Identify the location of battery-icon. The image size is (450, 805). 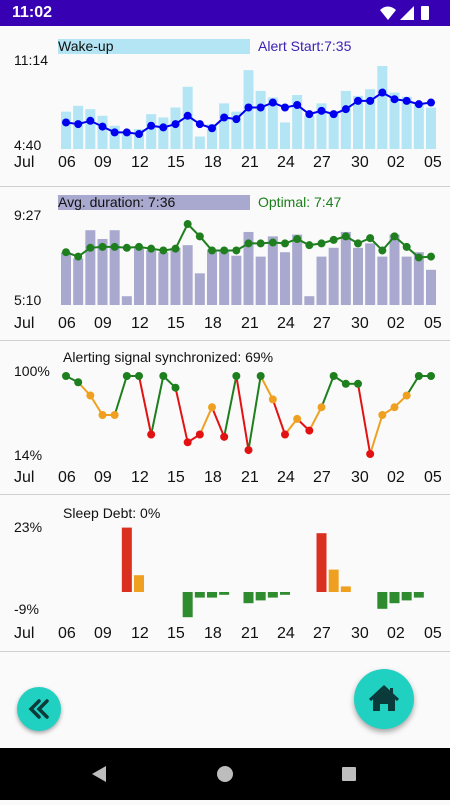
(425, 13).